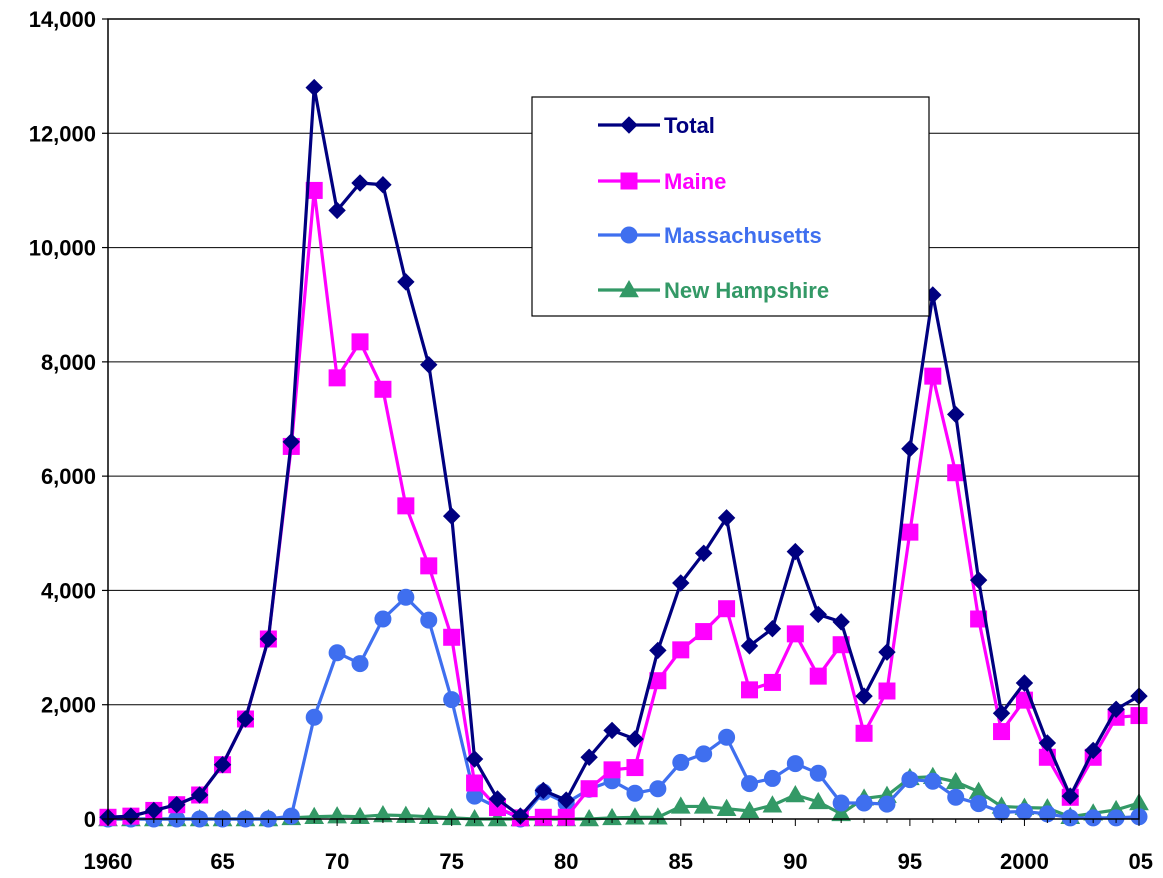  I want to click on legend-label: Total, so click(689, 125).